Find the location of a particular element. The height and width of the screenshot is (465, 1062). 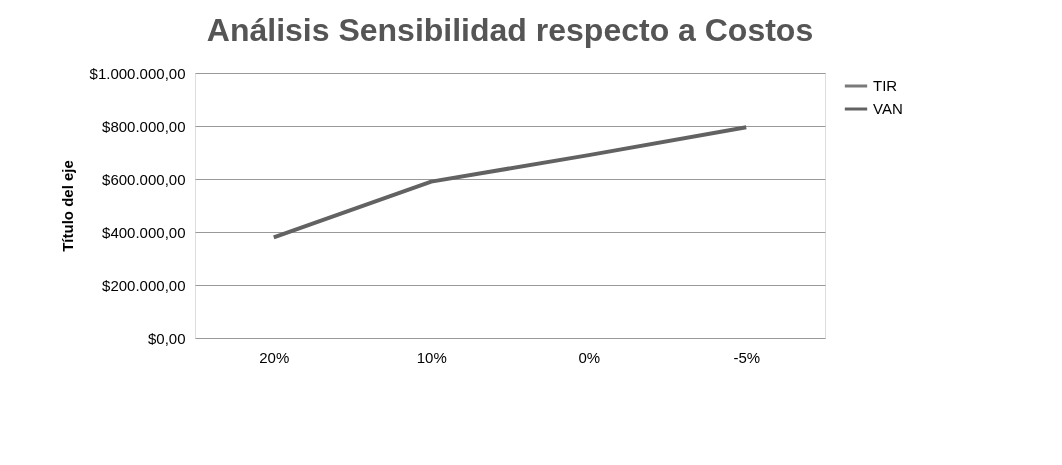

legend-label: VAN is located at coordinates (888, 108).